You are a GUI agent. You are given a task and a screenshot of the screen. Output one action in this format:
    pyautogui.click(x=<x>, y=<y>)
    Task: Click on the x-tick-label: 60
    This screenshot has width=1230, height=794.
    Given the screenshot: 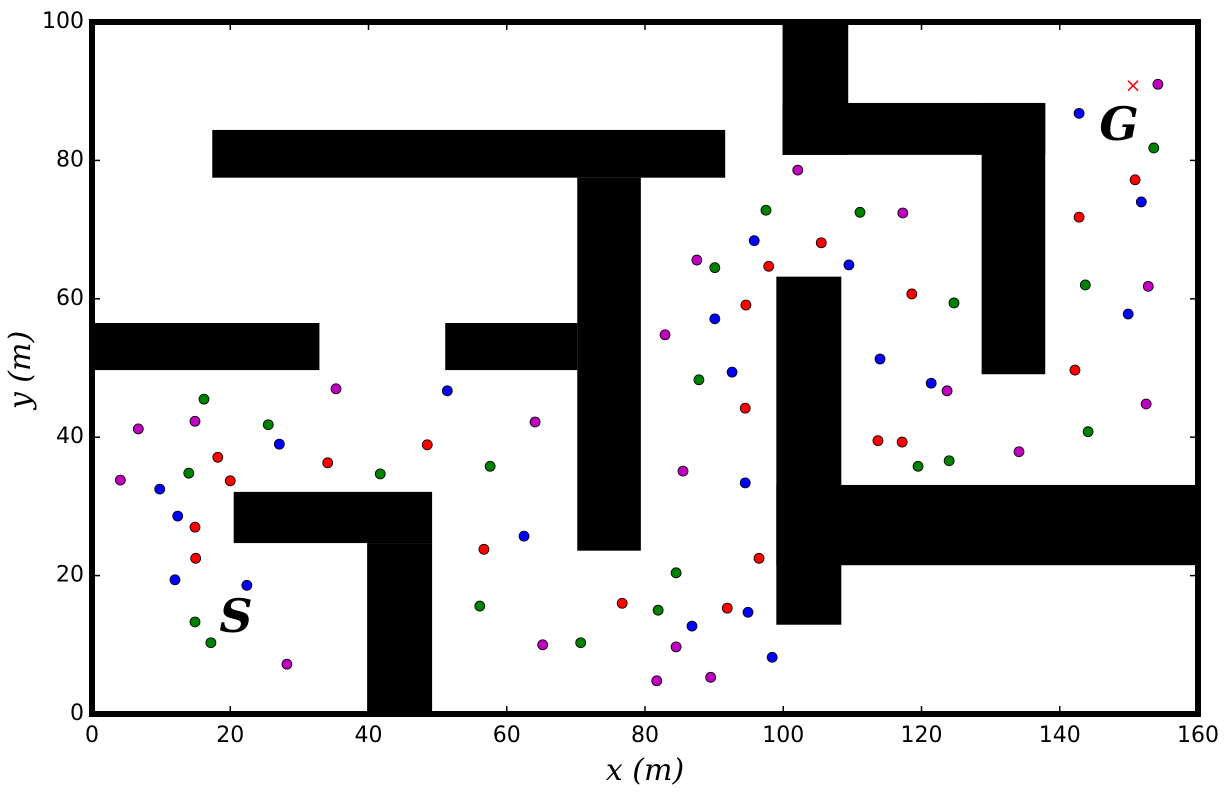 What is the action you would take?
    pyautogui.click(x=507, y=735)
    